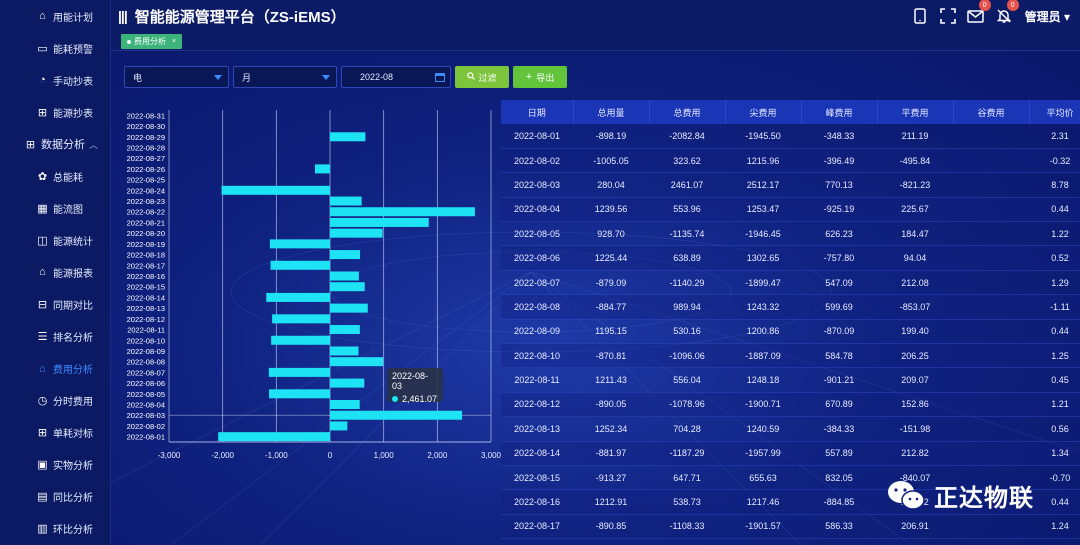 Image resolution: width=1080 pixels, height=545 pixels. I want to click on fullscreen-icon, so click(948, 16).